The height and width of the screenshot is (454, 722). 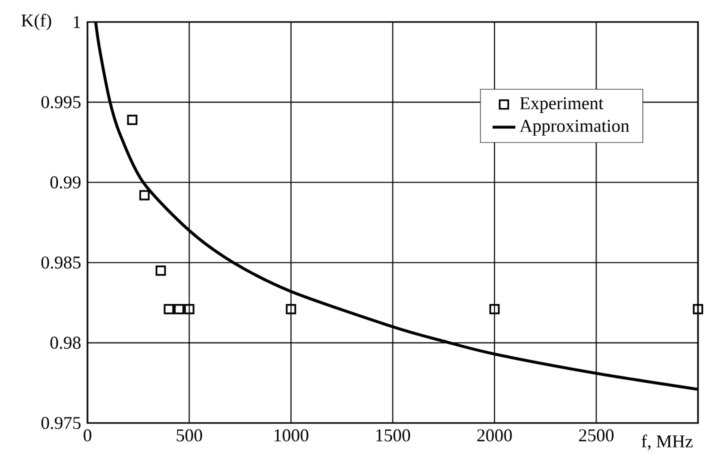 What do you see at coordinates (189, 435) in the screenshot?
I see `x-tick-label: 500` at bounding box center [189, 435].